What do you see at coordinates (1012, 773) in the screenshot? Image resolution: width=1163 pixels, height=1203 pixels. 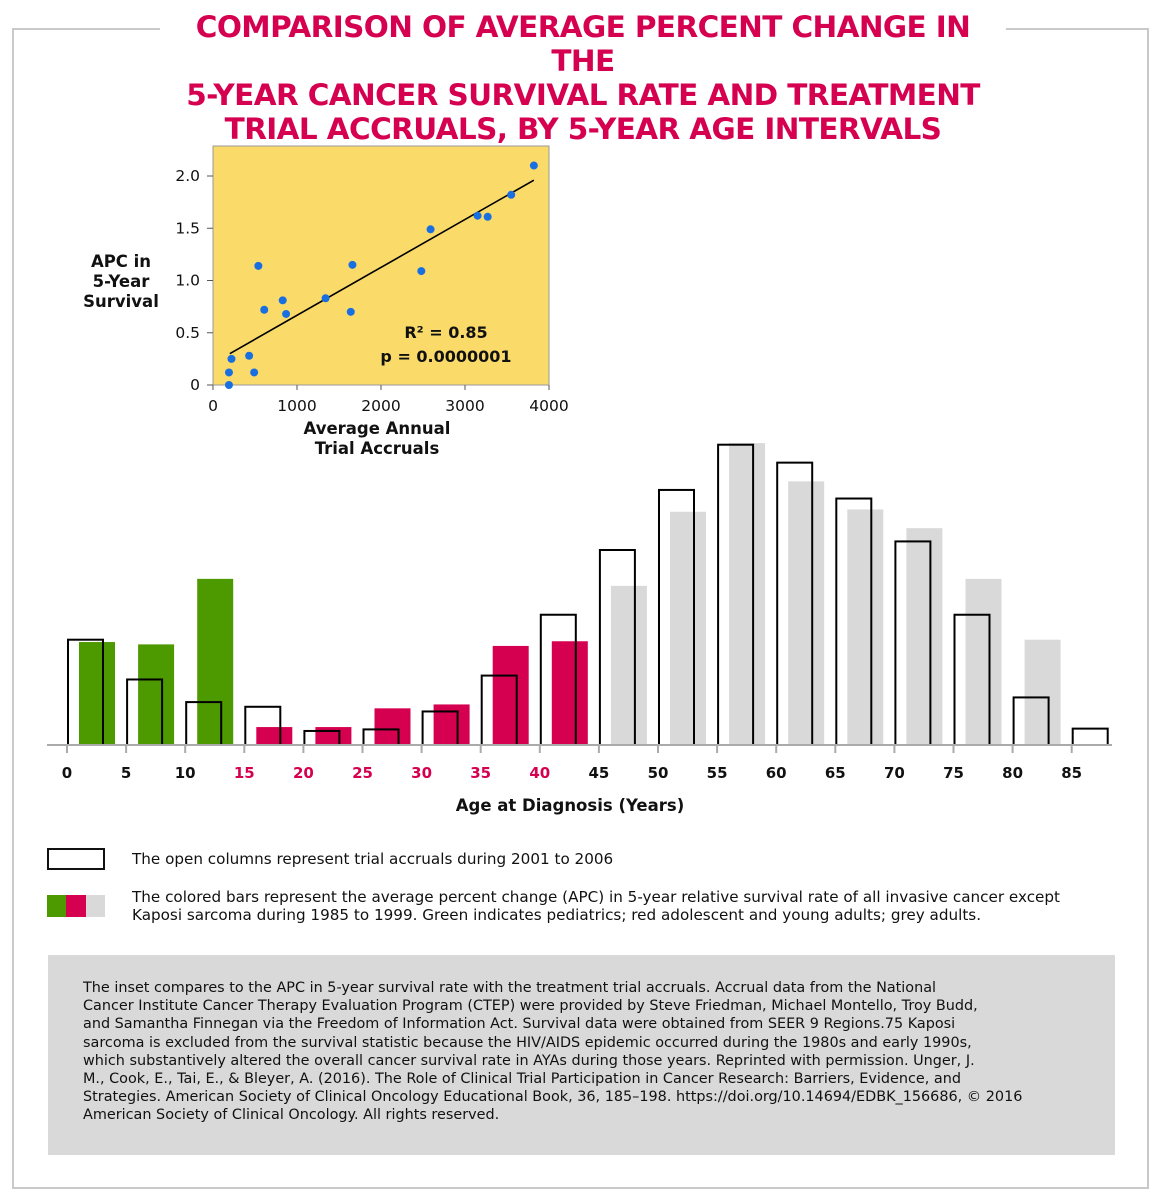 I see `main-tick-label-80: 80` at bounding box center [1012, 773].